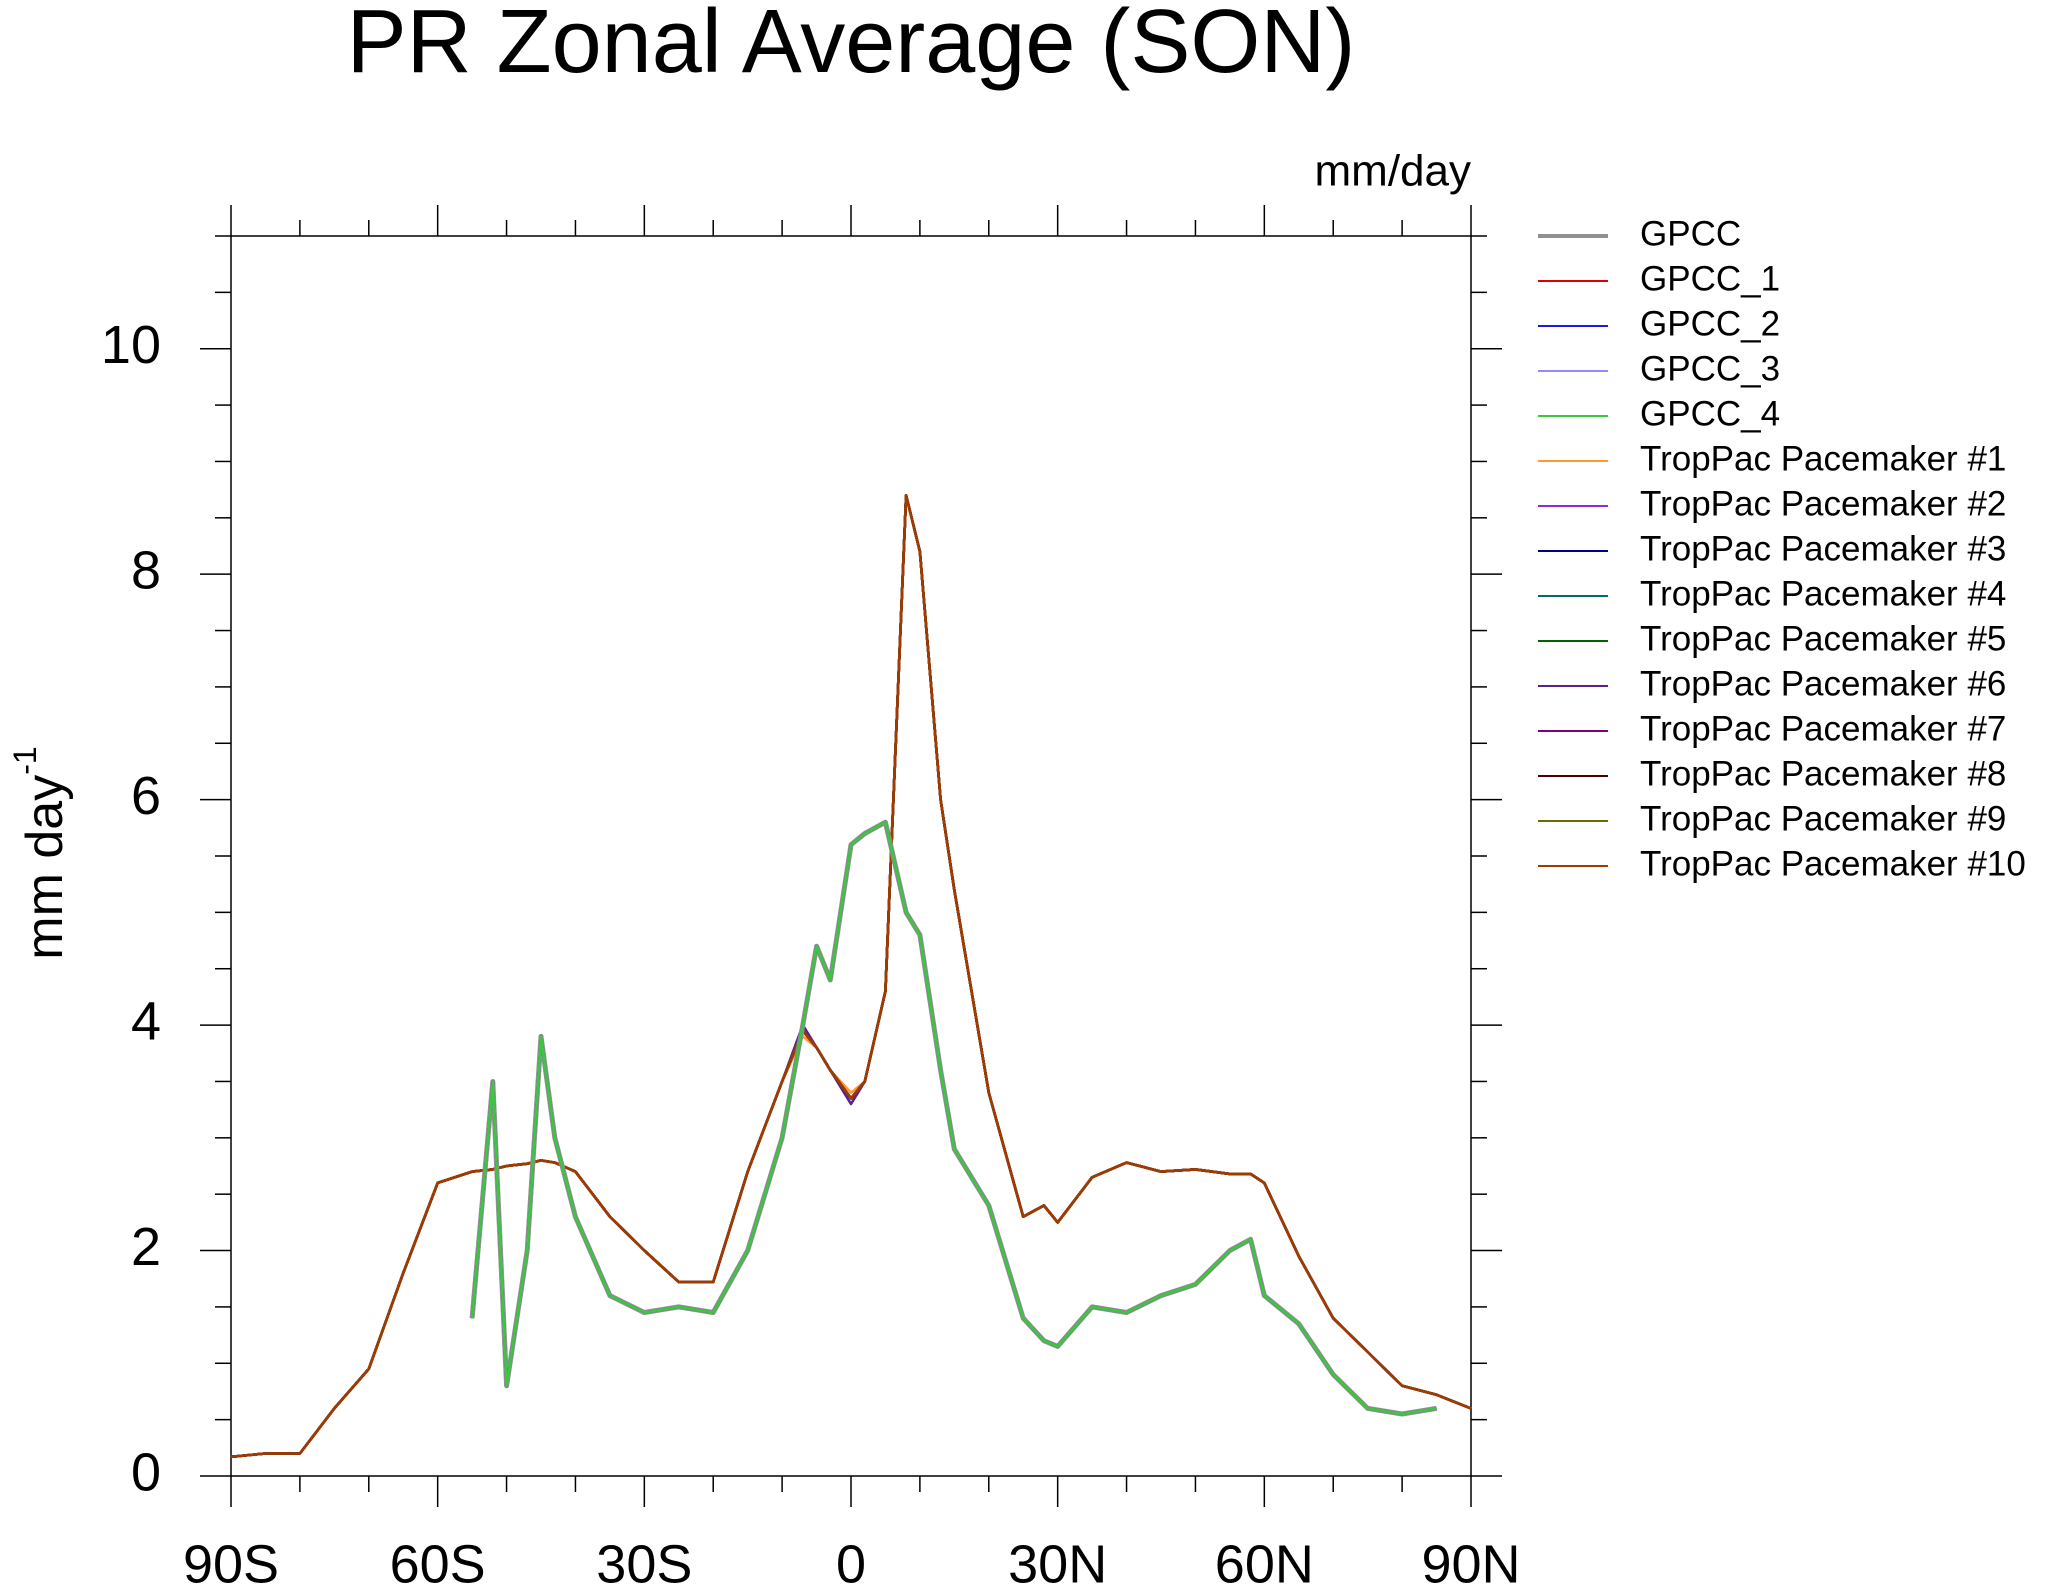 The image size is (2053, 1596). I want to click on units-label: mm/day, so click(1393, 171).